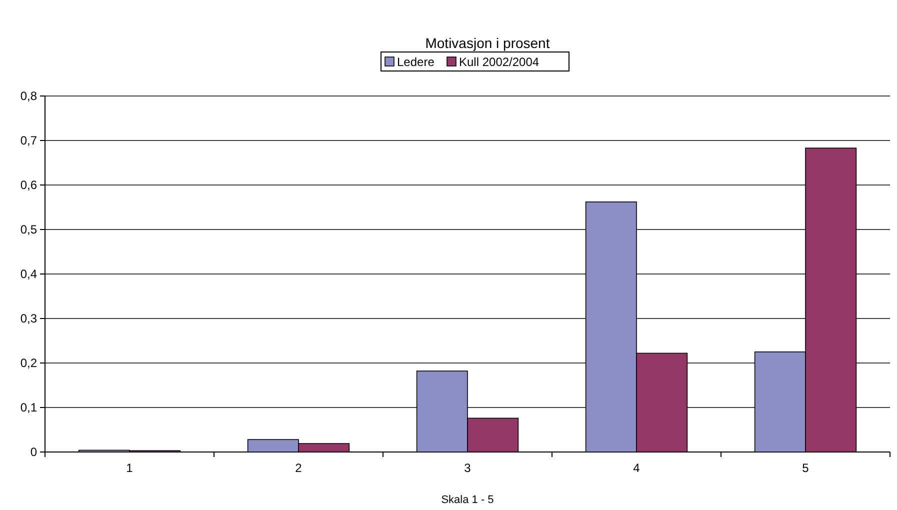 This screenshot has width=897, height=510. I want to click on chart-title: Motivasjon i prosent, so click(487, 43).